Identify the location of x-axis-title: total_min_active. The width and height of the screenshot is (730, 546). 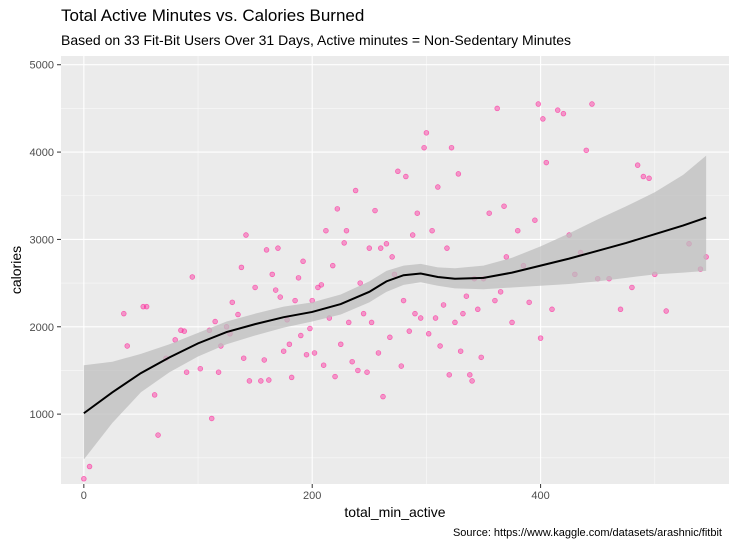
(394, 512).